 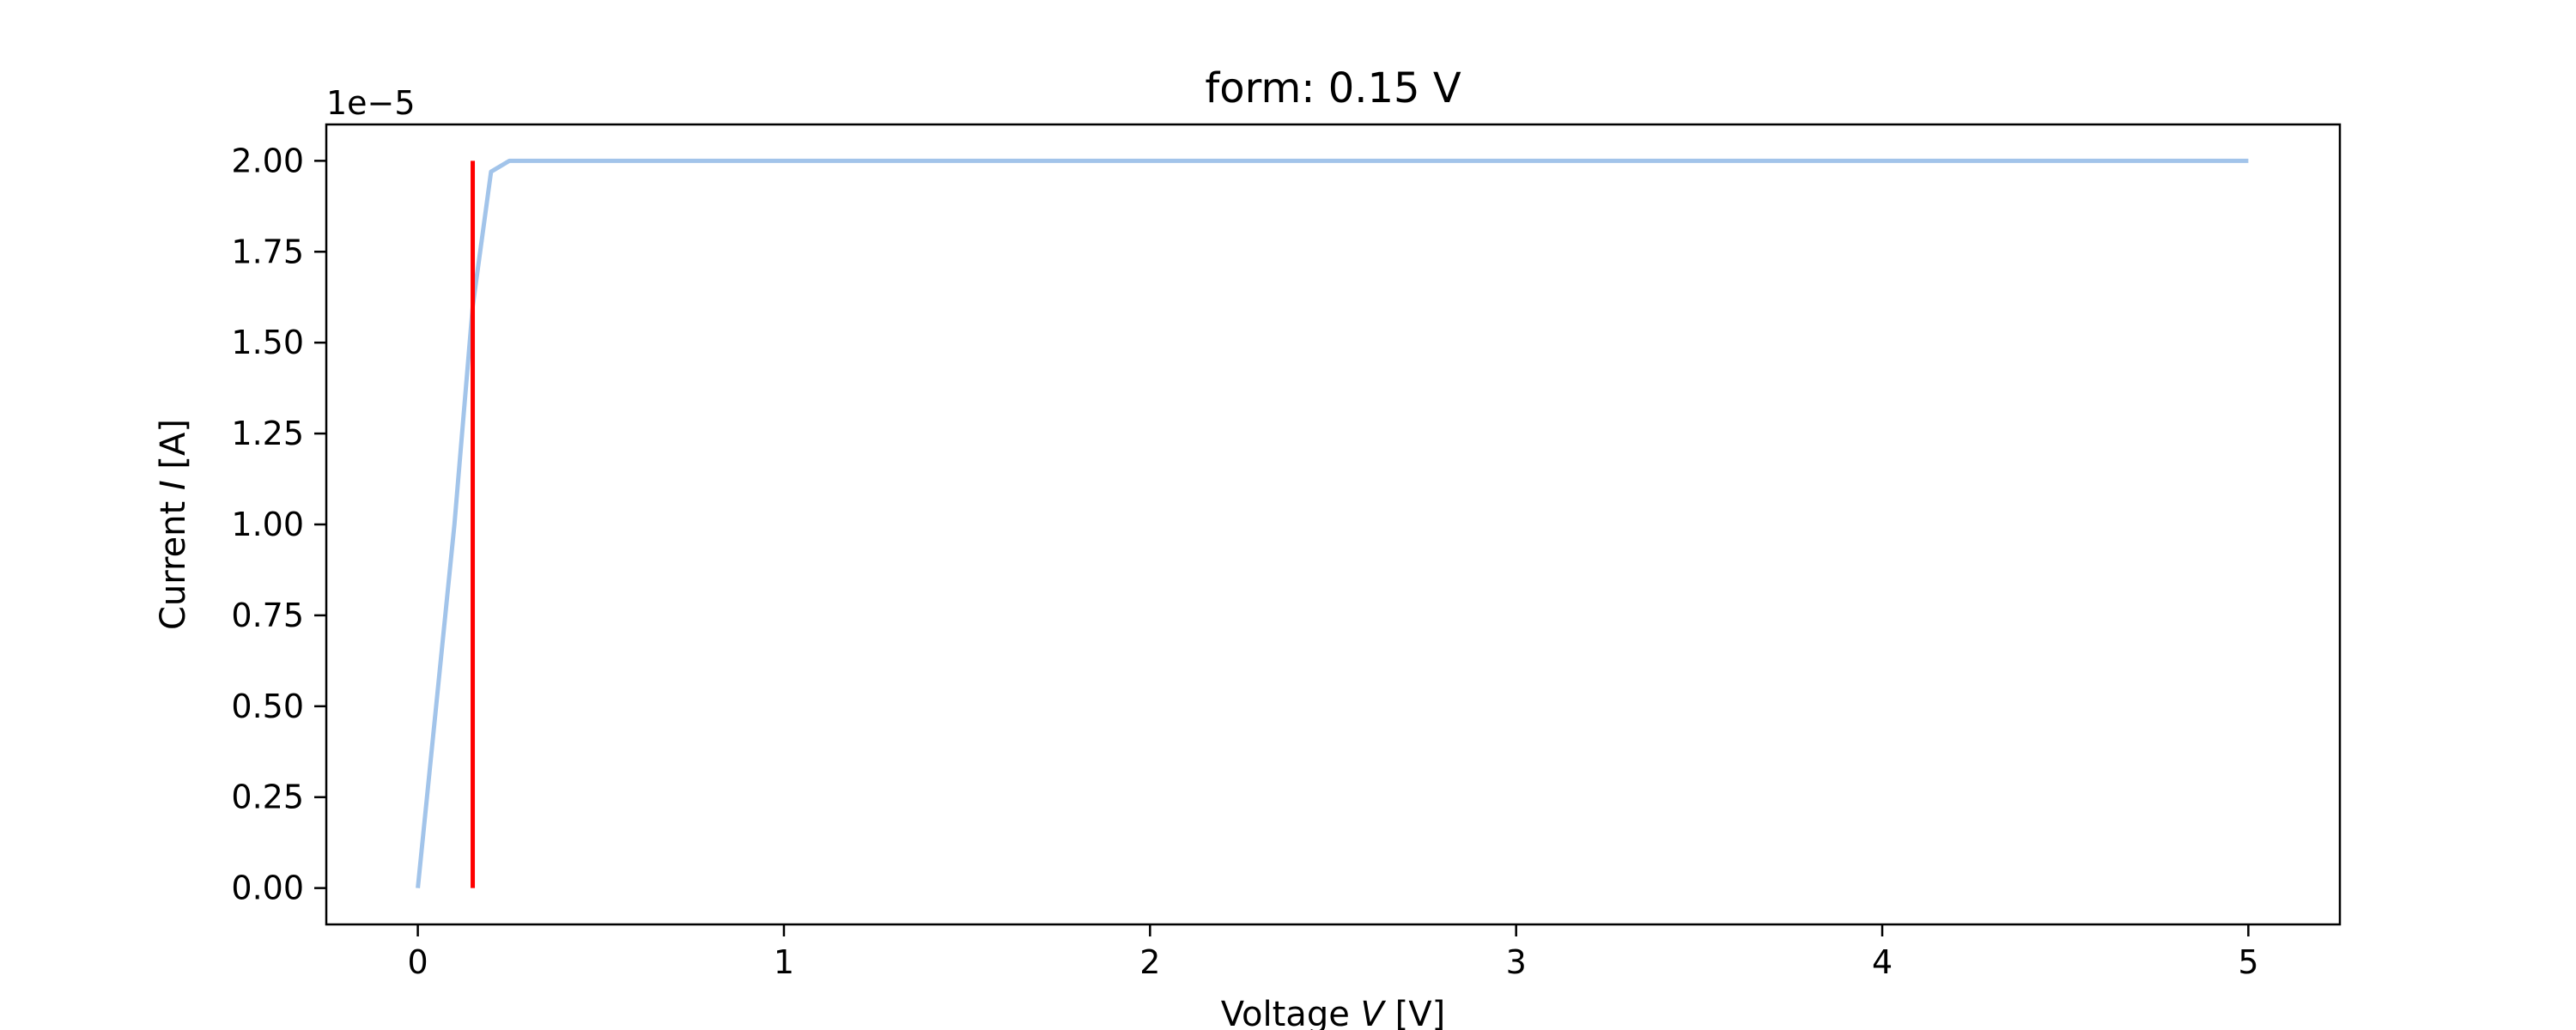 I want to click on x-axis-label-suffix: [V], so click(x=1415, y=1012).